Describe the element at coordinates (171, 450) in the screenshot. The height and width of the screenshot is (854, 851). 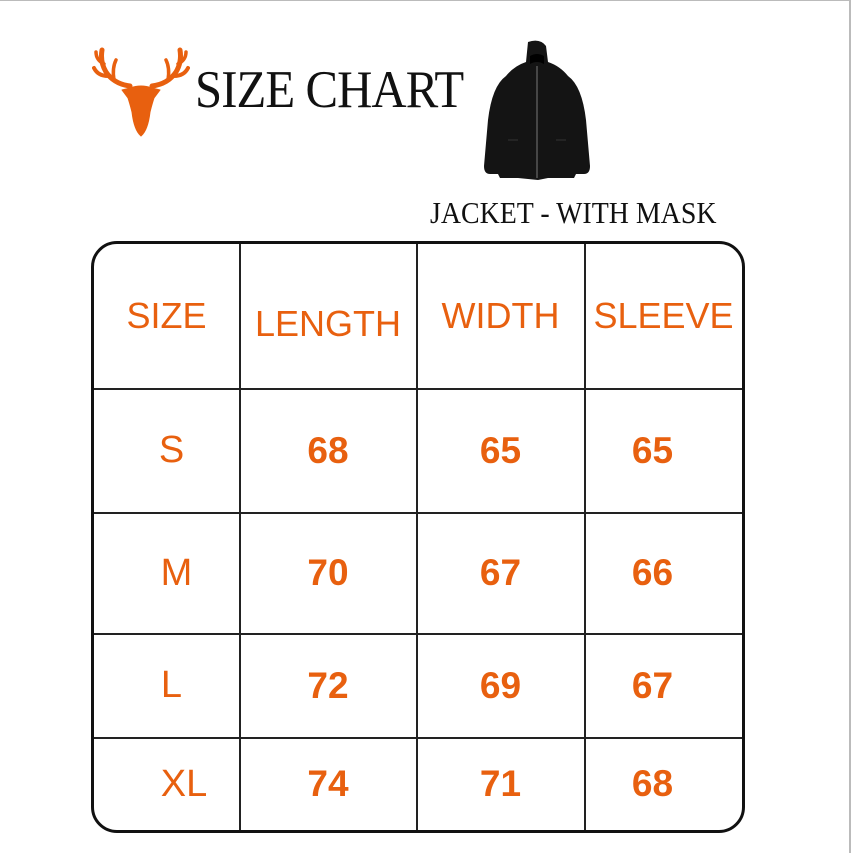
I see `size-label: S` at that location.